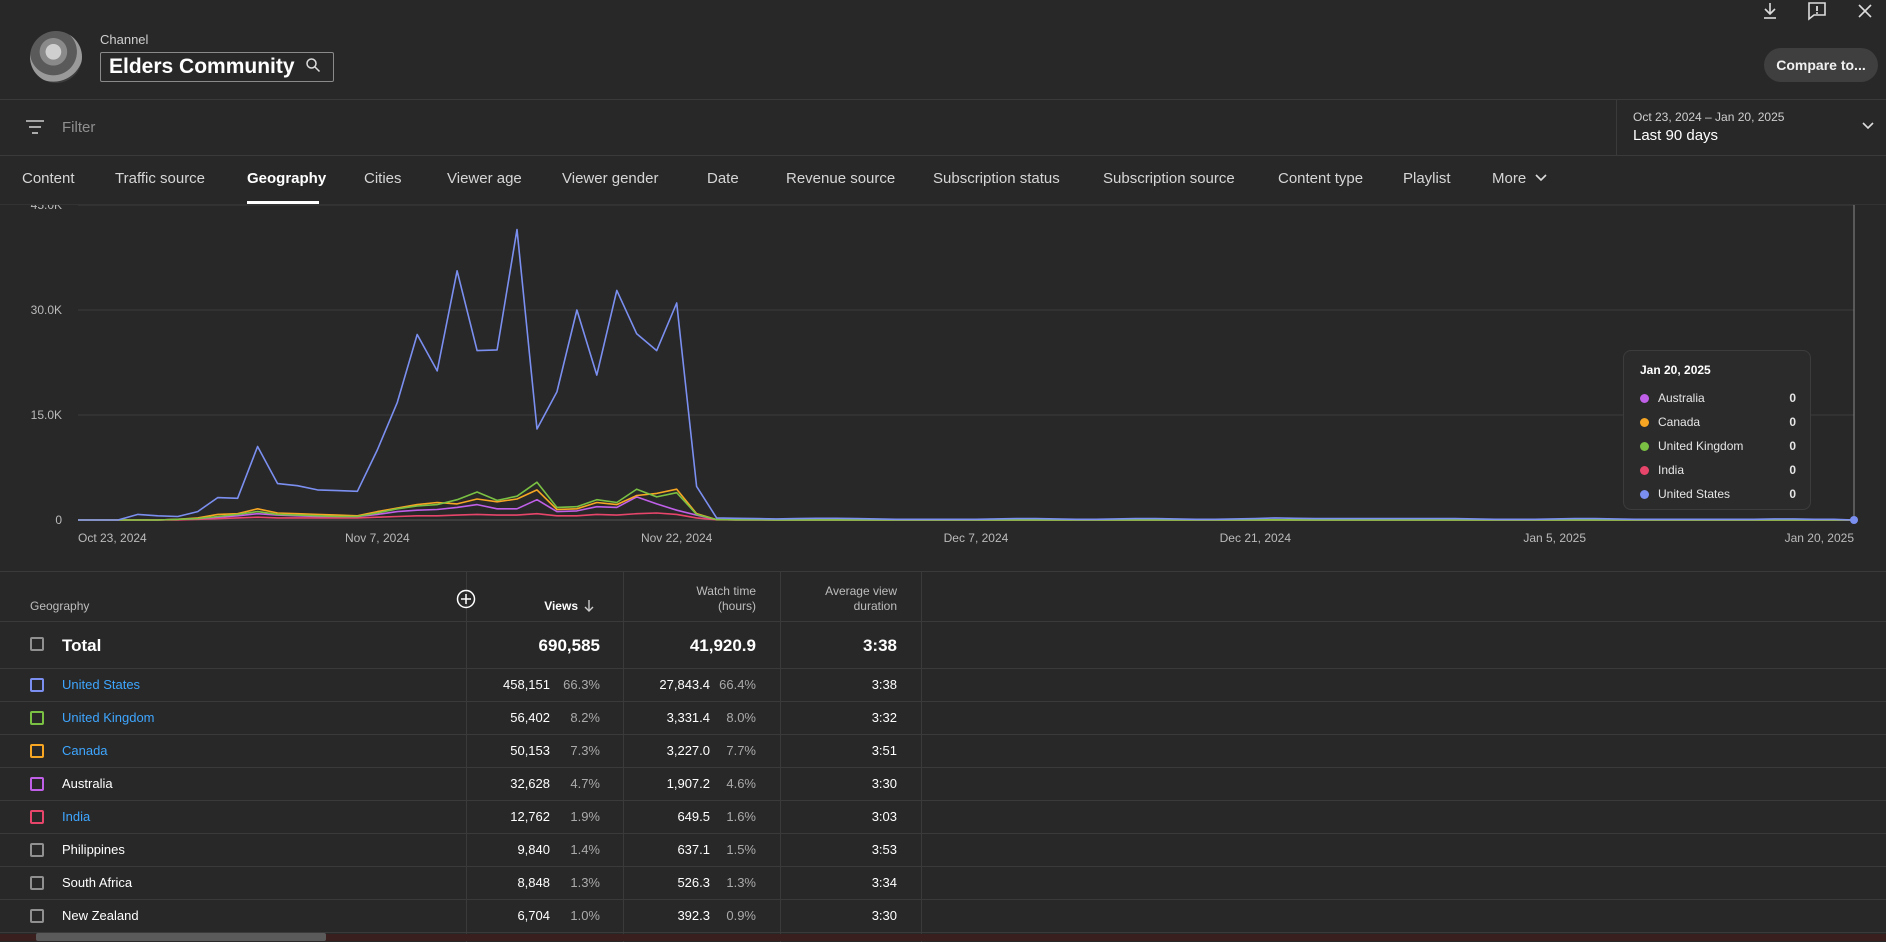  What do you see at coordinates (79, 127) in the screenshot?
I see `filter-input: Filter` at bounding box center [79, 127].